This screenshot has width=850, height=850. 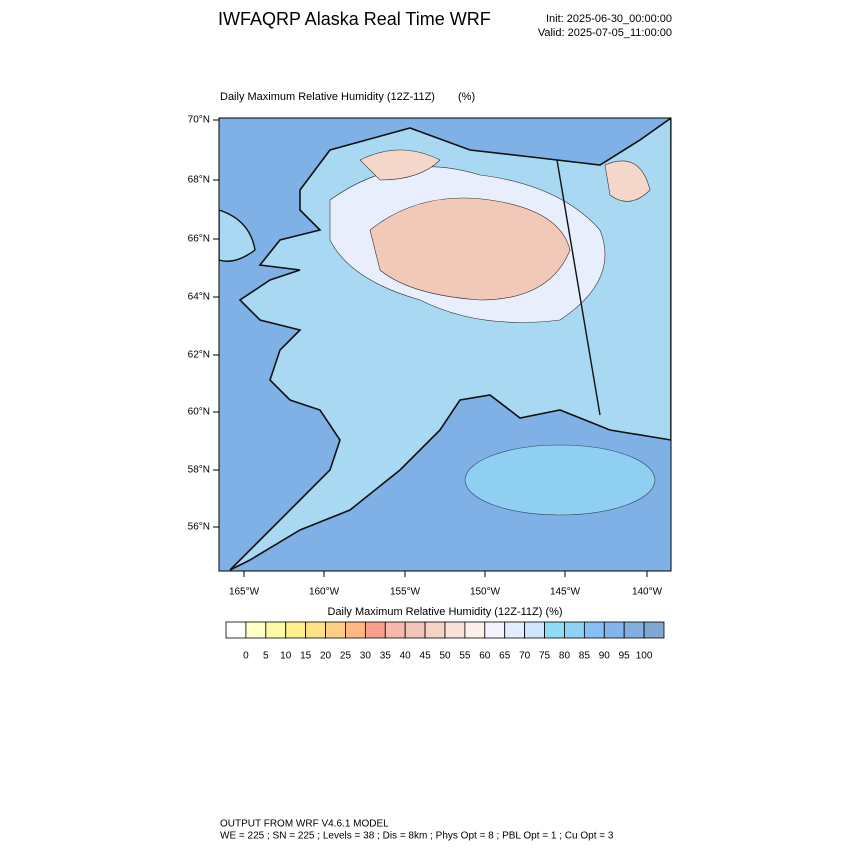 I want to click on lat-label: 62°N, so click(x=199, y=355).